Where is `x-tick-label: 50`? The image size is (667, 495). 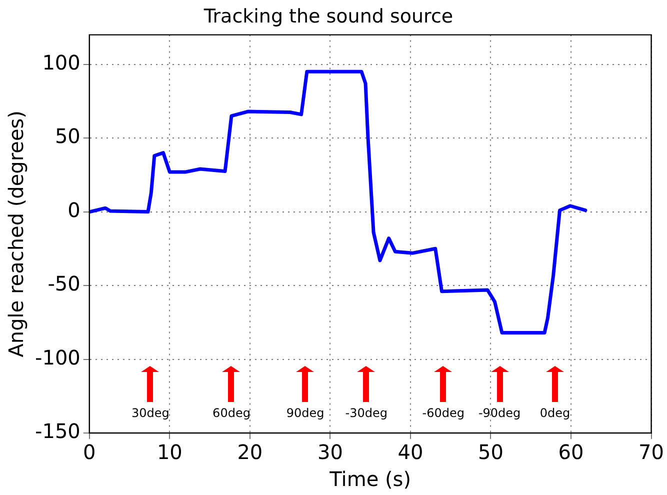 x-tick-label: 50 is located at coordinates (491, 452).